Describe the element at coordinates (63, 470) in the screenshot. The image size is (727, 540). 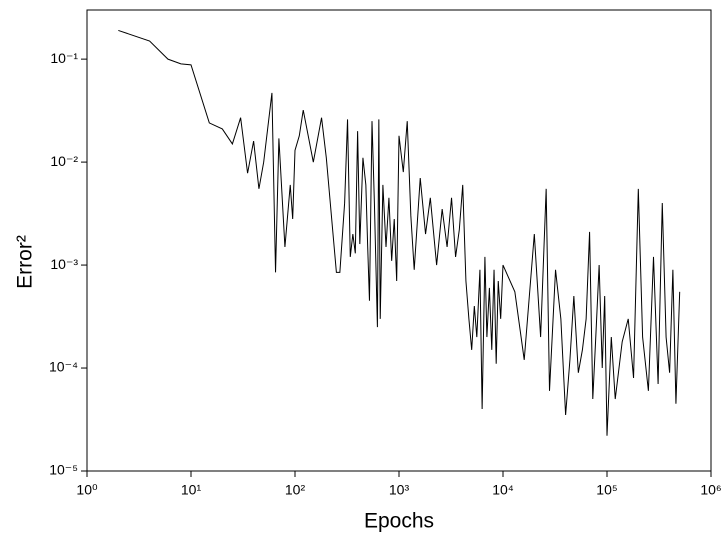
I see `y-tick-label: 10⁻⁵` at that location.